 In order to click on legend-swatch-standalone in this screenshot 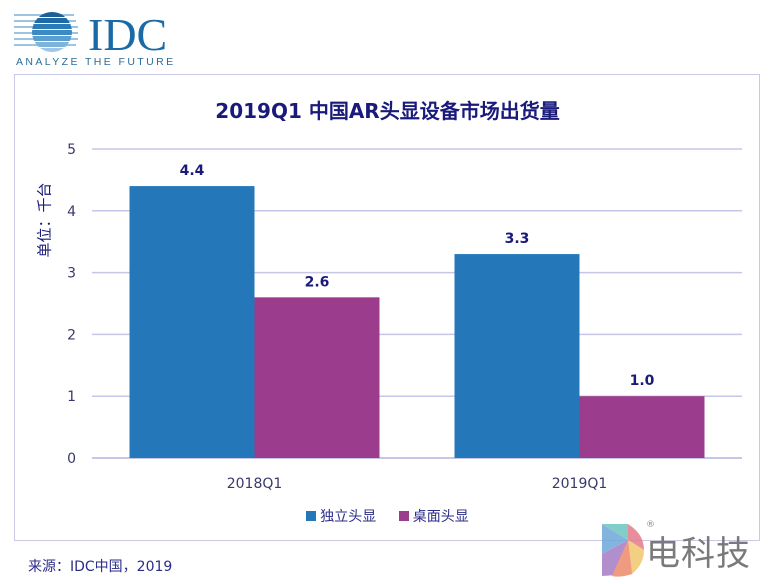, I will do `click(311, 516)`.